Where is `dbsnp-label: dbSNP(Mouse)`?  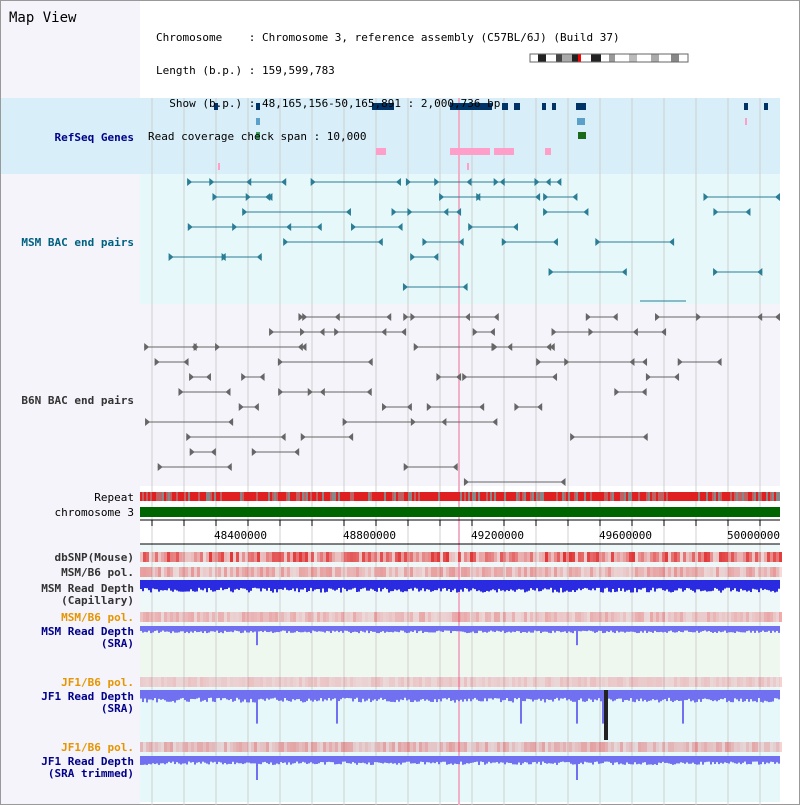
dbsnp-label: dbSNP(Mouse) is located at coordinates (94, 557).